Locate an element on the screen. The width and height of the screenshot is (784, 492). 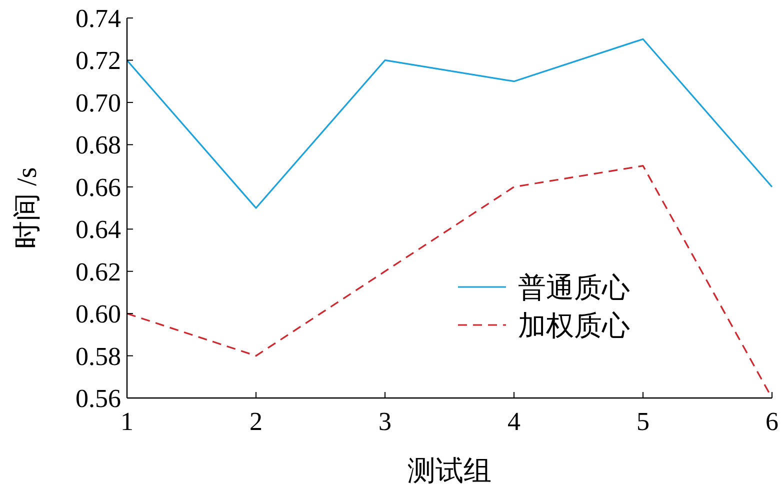
legend-label: 加权质心 is located at coordinates (574, 326).